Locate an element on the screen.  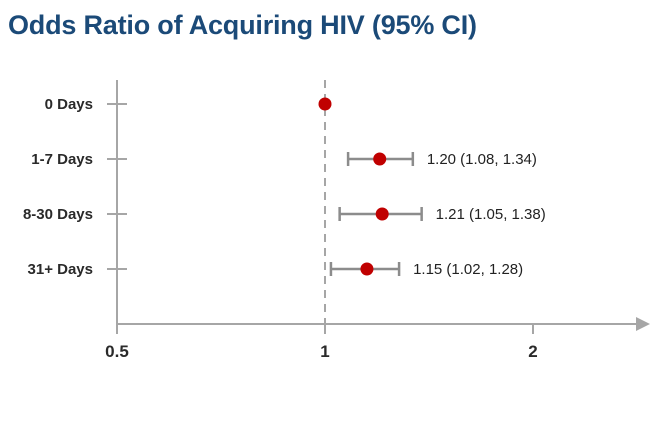
value-label: 1.20 (1.08, 1.34) is located at coordinates (482, 159).